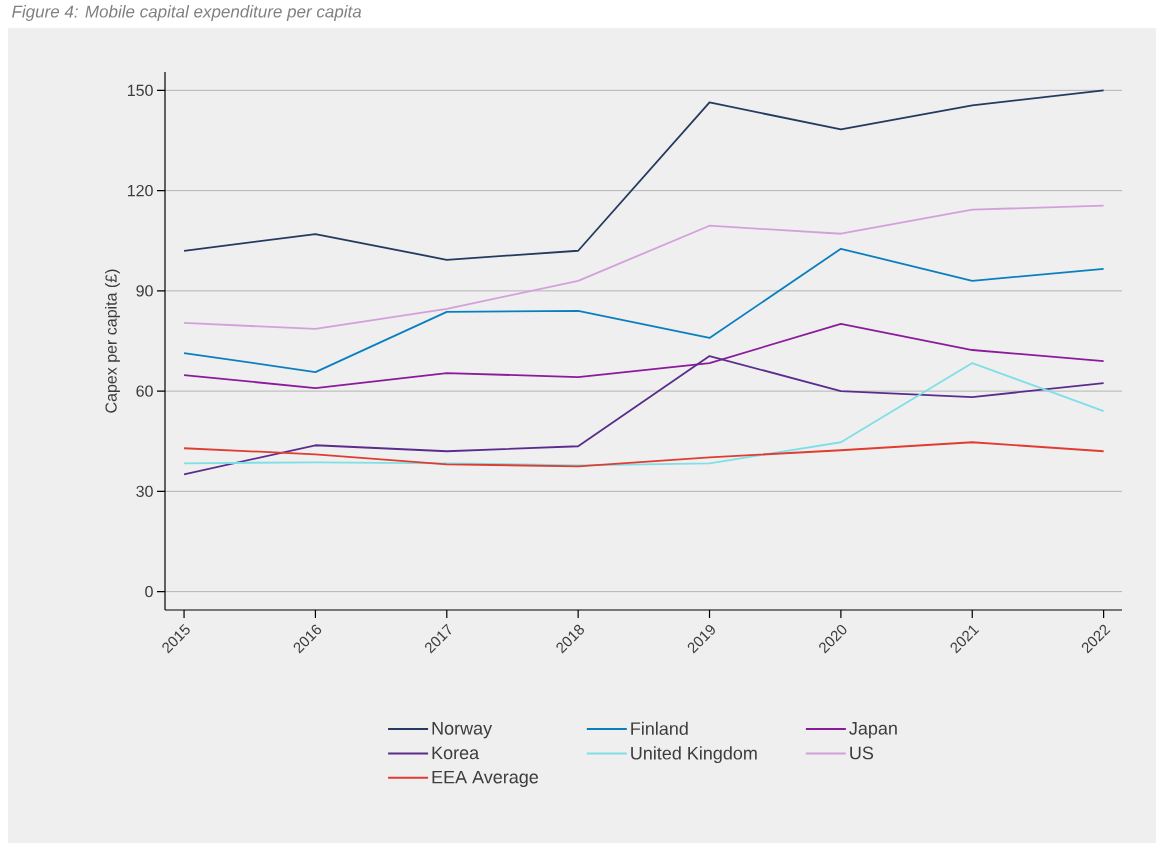 This screenshot has height=843, width=1156. What do you see at coordinates (873, 730) in the screenshot?
I see `legend-label: Japan` at bounding box center [873, 730].